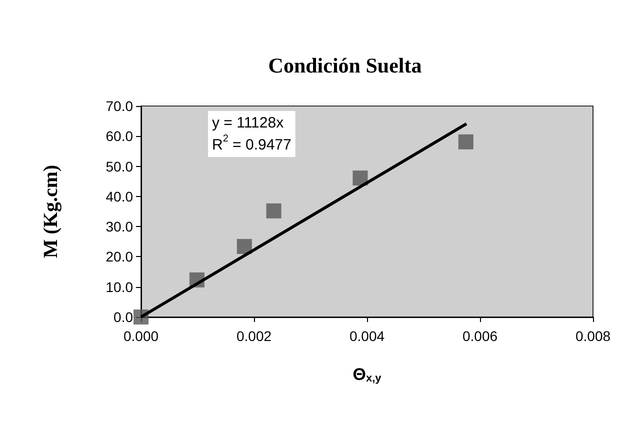  What do you see at coordinates (120, 166) in the screenshot?
I see `y-tick-label: 50.0` at bounding box center [120, 166].